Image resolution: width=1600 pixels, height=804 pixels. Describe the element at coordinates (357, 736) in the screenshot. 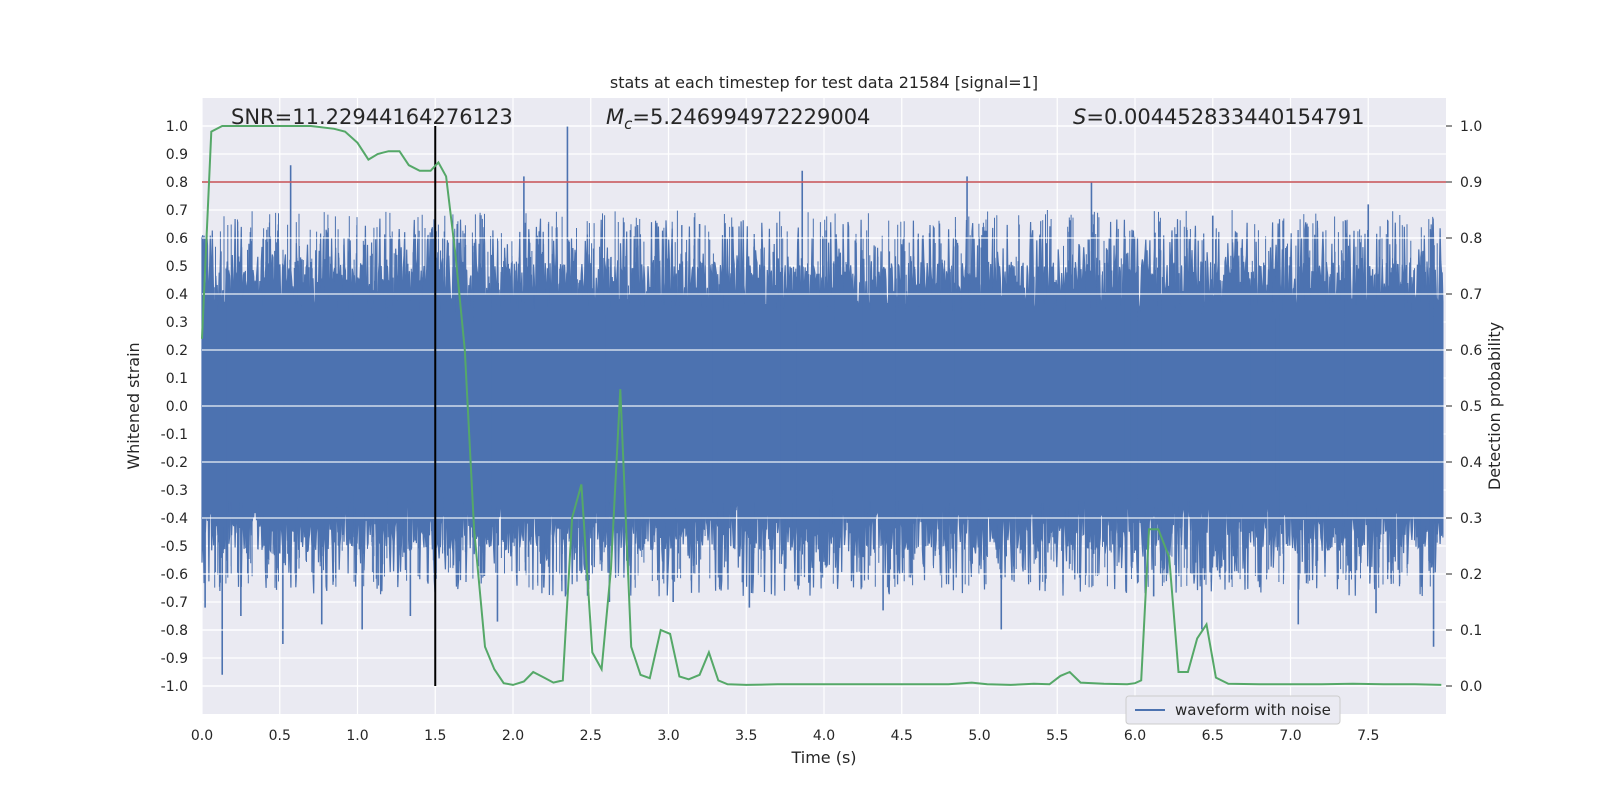

I see `x-tick-label: 1.0` at that location.